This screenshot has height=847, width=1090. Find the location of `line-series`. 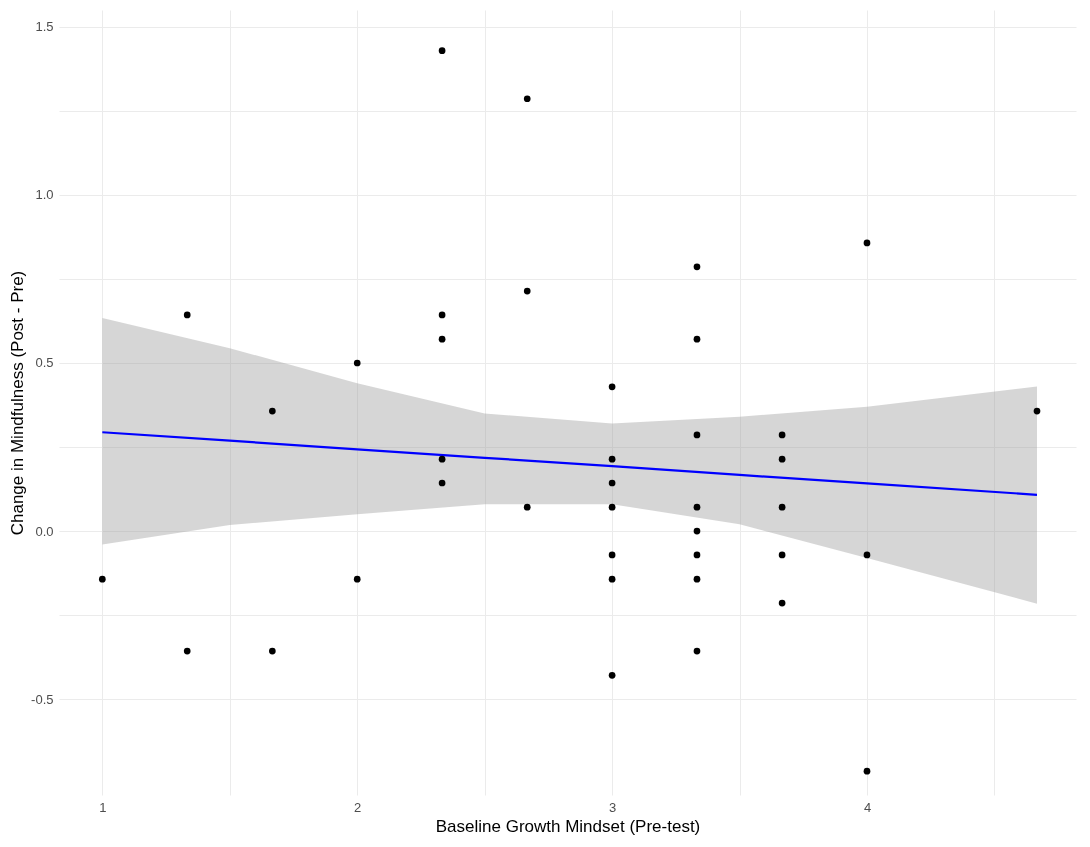

line-series is located at coordinates (570, 463).